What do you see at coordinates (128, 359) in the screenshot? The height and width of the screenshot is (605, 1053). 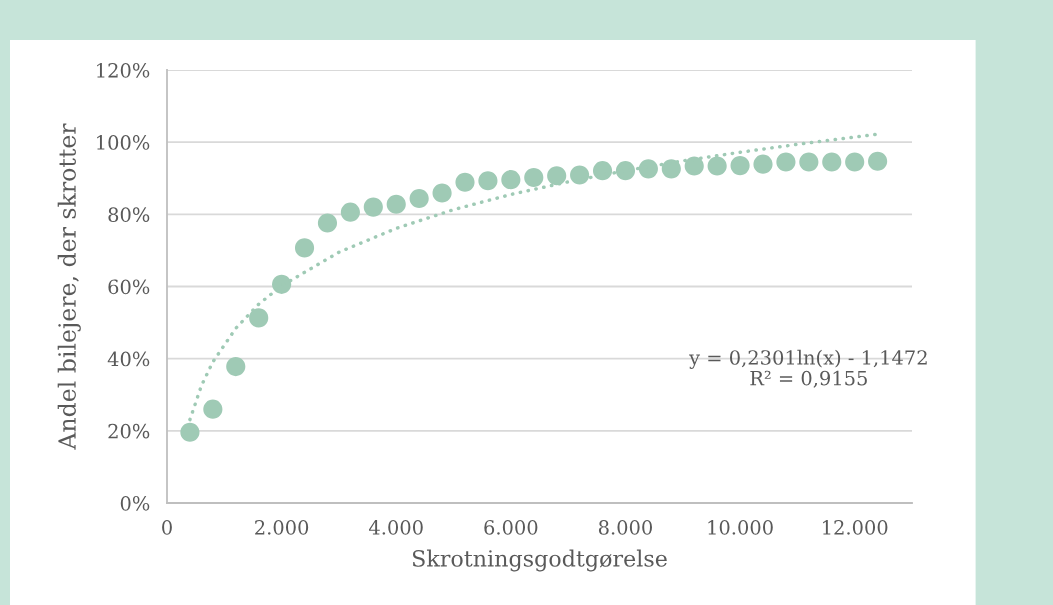 I see `y-tick-label: 40%` at bounding box center [128, 359].